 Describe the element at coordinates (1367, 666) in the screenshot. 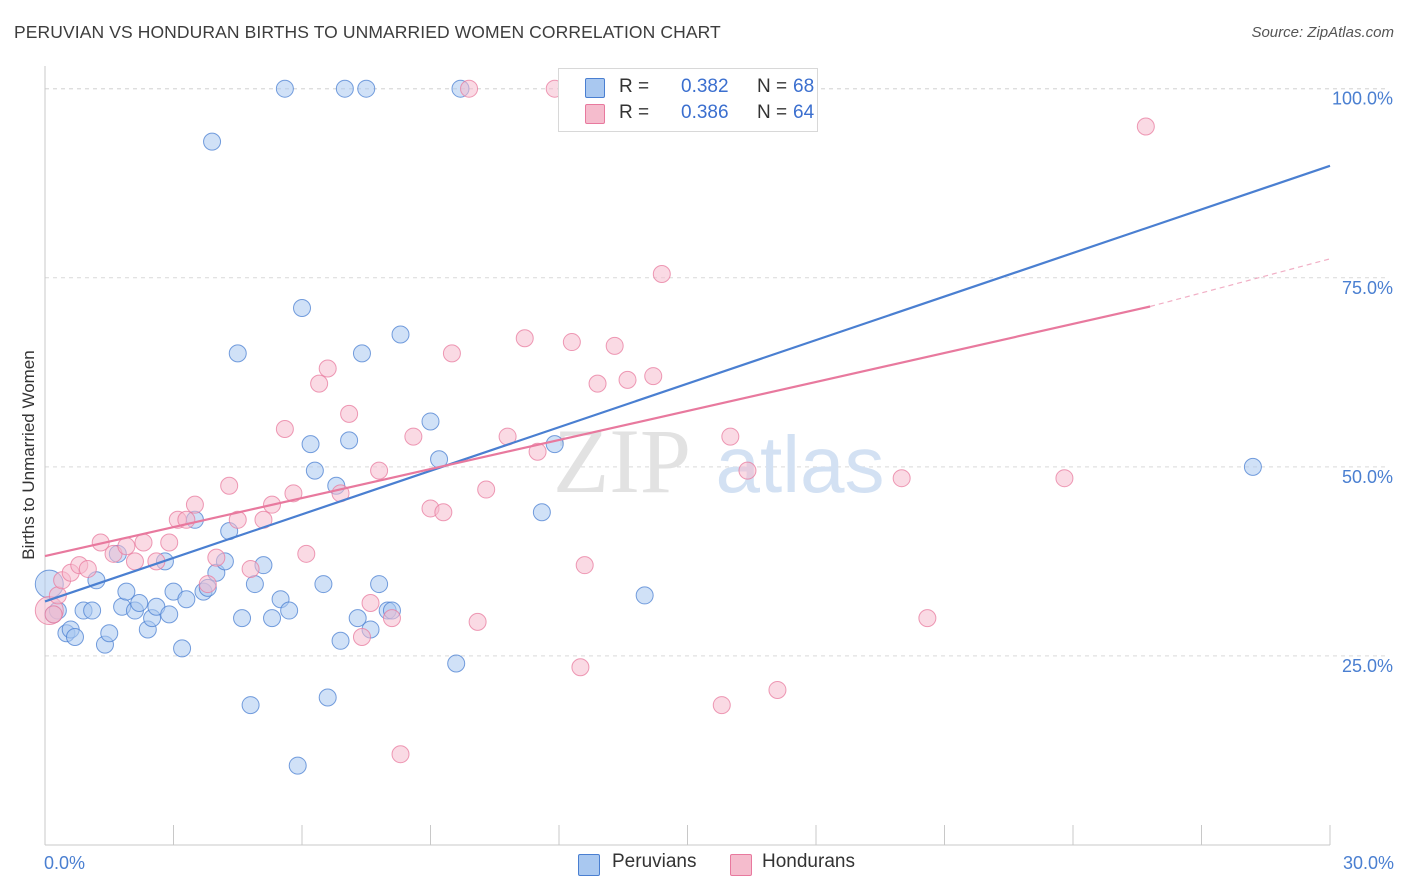

I see `y-tick-label: 25.0%` at that location.